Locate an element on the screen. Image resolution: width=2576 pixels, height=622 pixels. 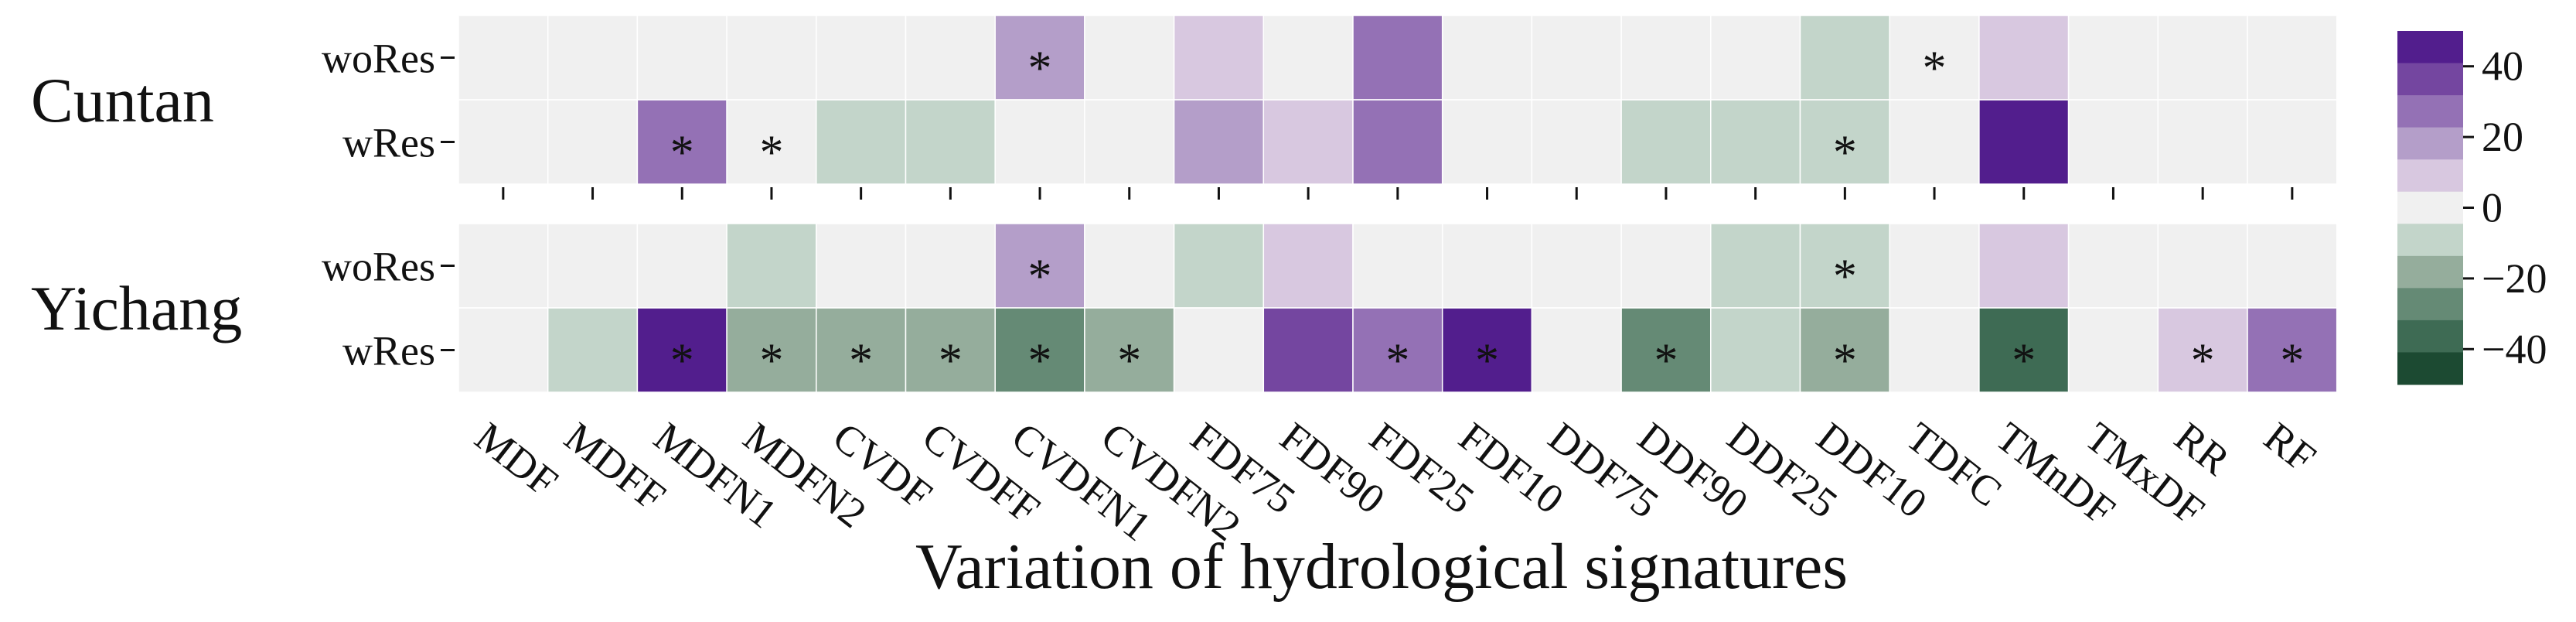
row-label: woRes is located at coordinates (378, 267).